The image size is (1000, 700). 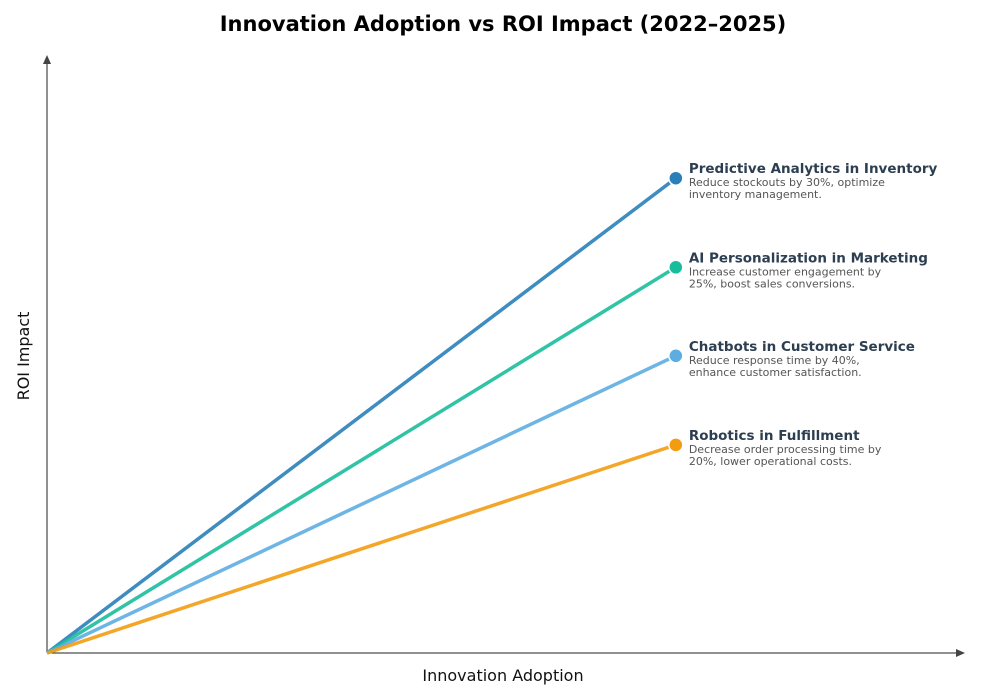 I want to click on y-axis-label: ROI Impact, so click(x=23, y=356).